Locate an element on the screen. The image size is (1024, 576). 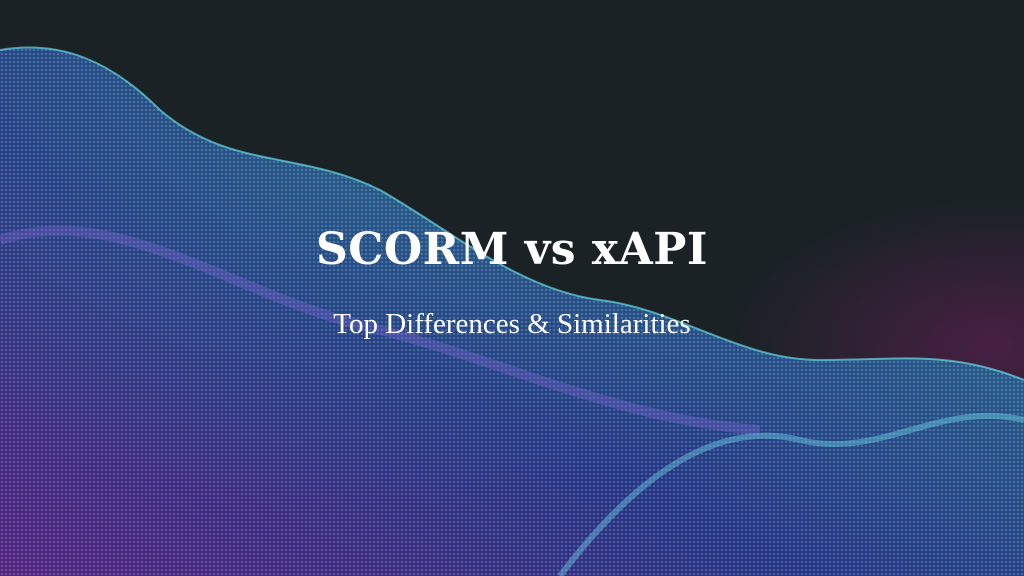
banner-subtitle: Top Differences & Similarities is located at coordinates (512, 324).